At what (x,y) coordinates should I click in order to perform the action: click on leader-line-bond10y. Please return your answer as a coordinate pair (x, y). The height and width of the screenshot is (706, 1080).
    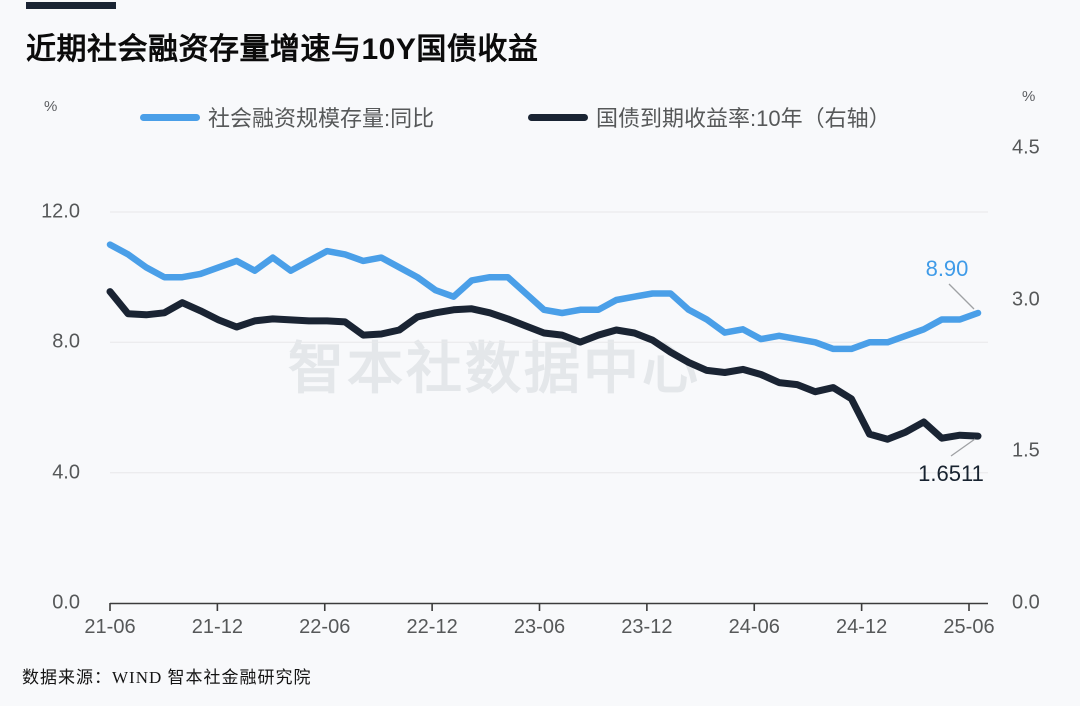
    Looking at the image, I should click on (963, 447).